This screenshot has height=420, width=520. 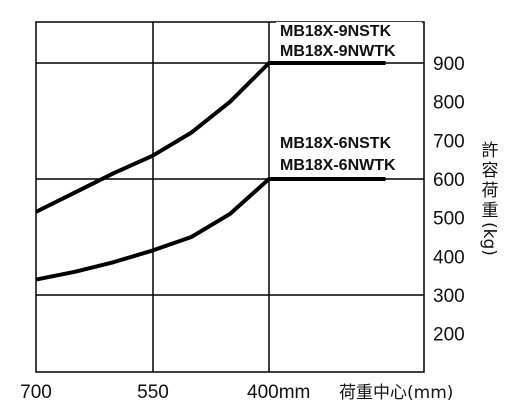 I want to click on y-axis-title-char: 容, so click(x=490, y=171).